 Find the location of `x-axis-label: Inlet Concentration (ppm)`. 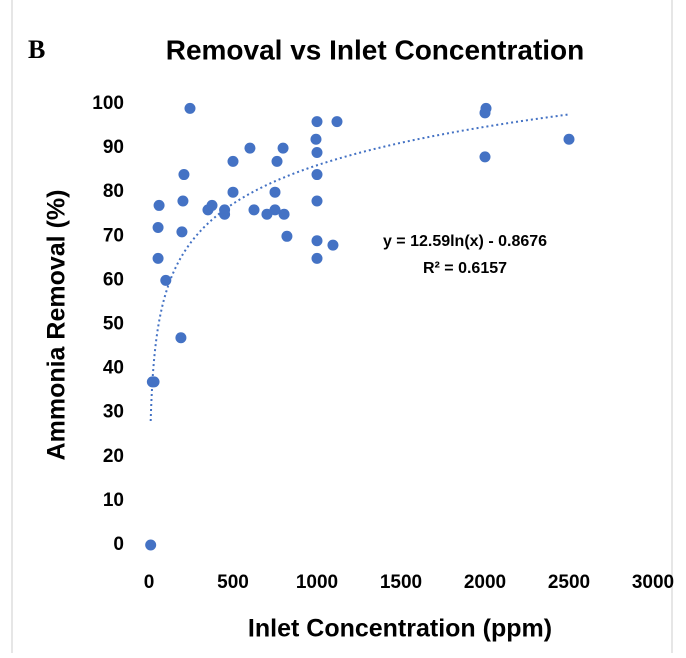

x-axis-label: Inlet Concentration (ppm) is located at coordinates (400, 629).